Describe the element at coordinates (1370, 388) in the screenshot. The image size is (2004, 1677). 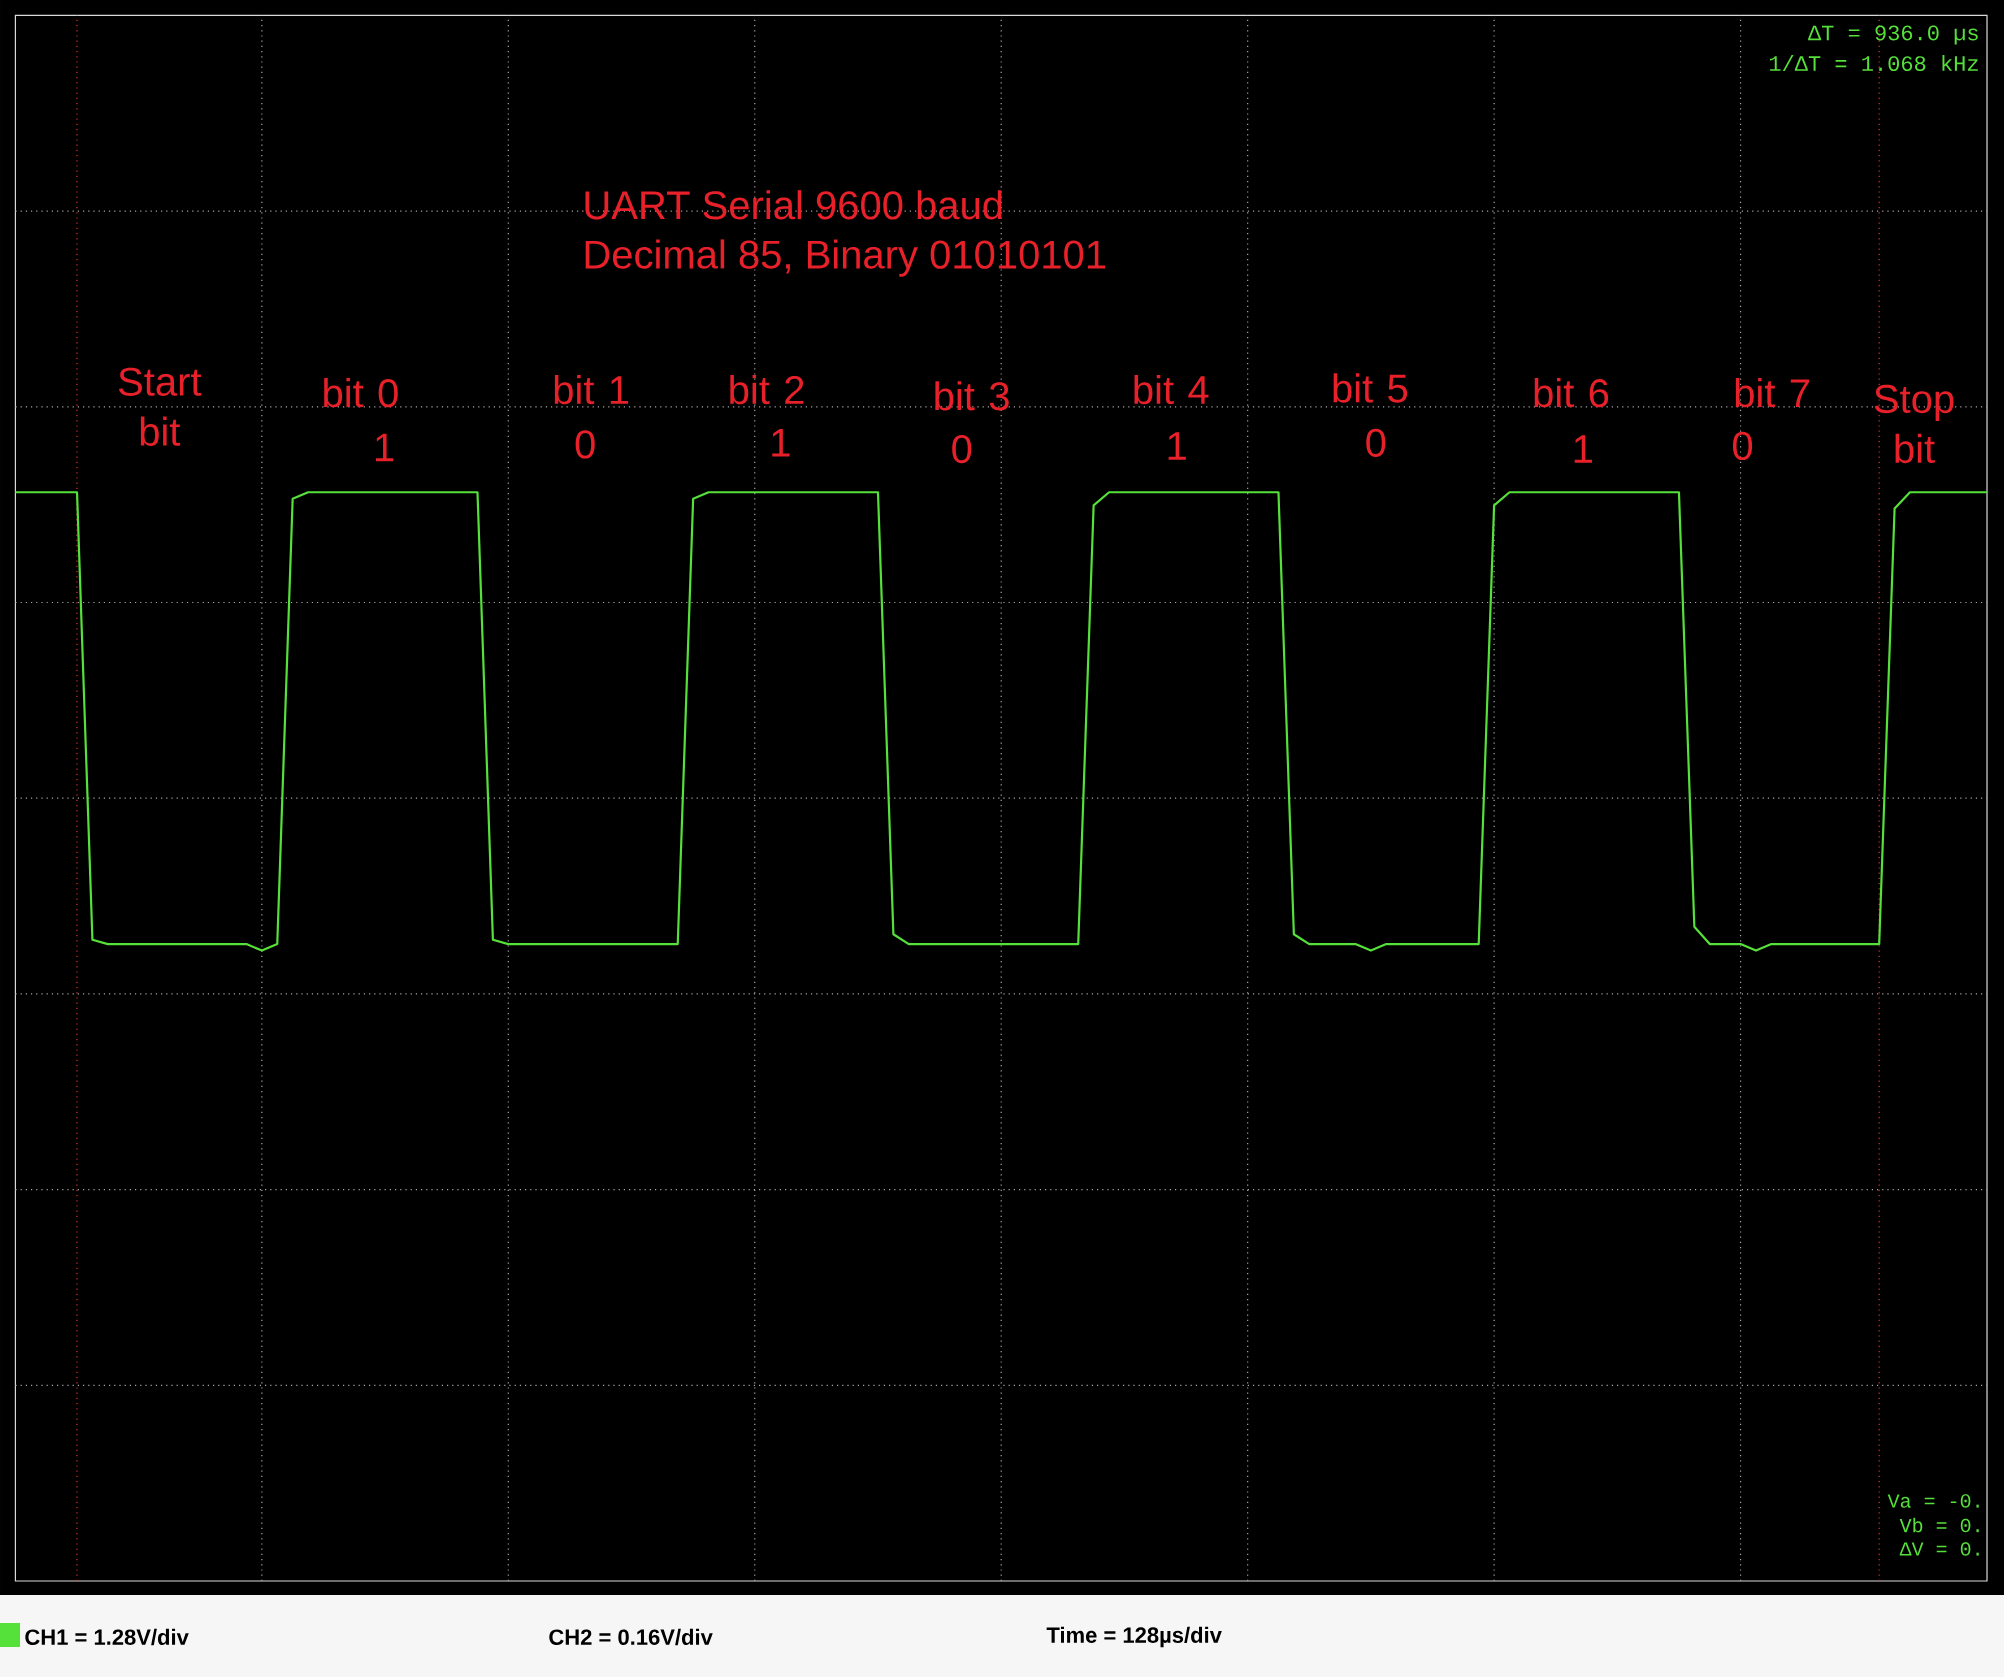
I see `text: bit 5` at that location.